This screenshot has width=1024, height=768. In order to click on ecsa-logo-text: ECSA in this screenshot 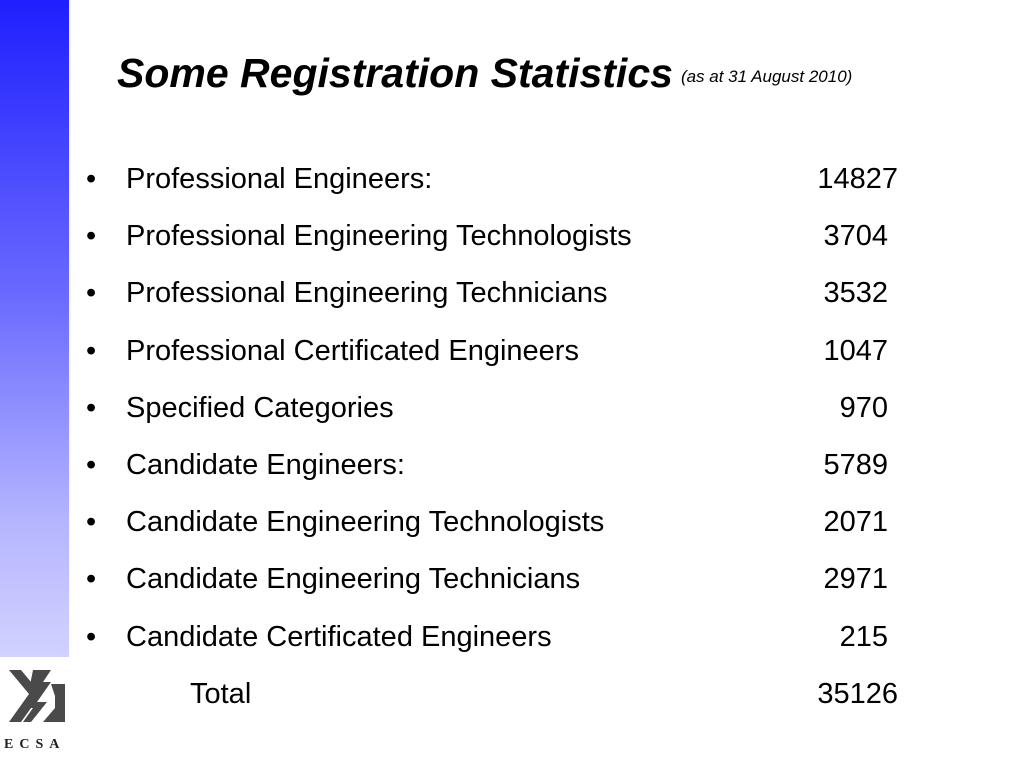, I will do `click(35, 744)`.